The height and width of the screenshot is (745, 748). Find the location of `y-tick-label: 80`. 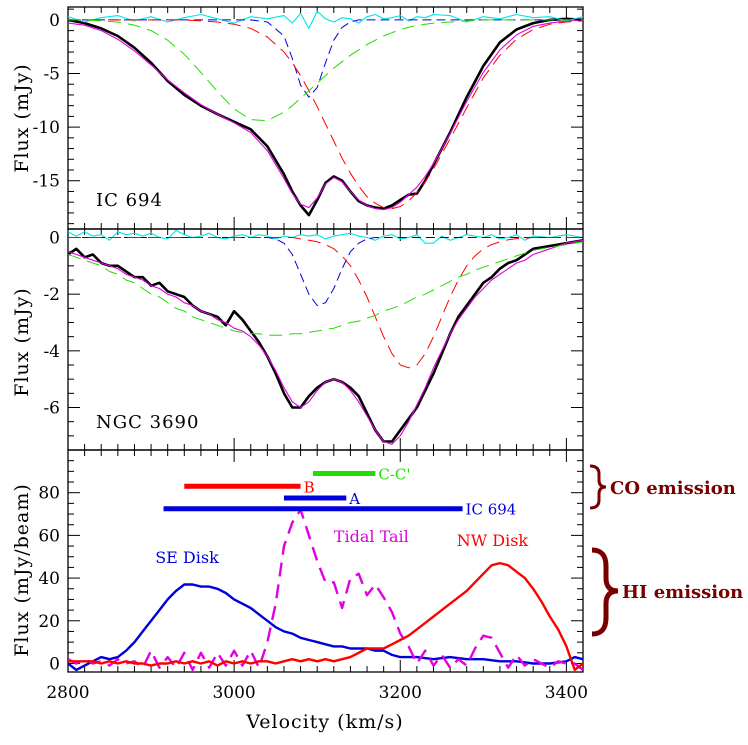

y-tick-label: 80 is located at coordinates (49, 494).